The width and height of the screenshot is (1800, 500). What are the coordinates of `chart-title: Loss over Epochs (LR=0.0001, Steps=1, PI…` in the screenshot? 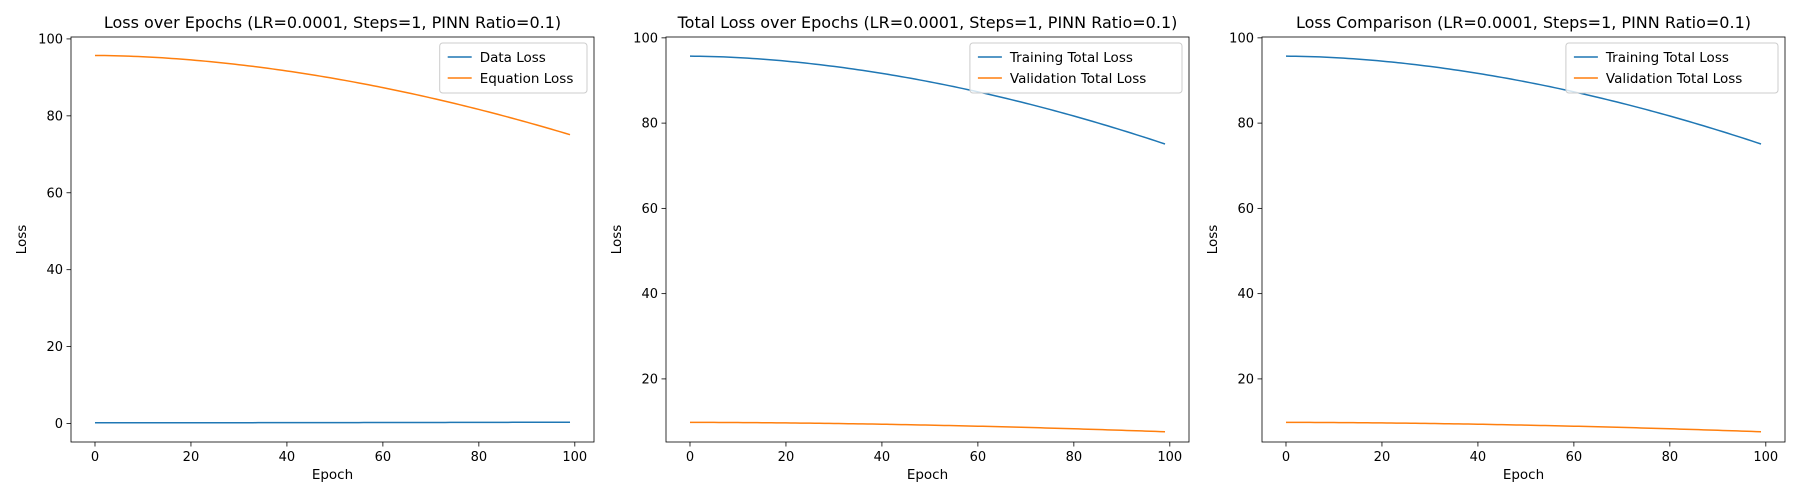 It's located at (332, 22).